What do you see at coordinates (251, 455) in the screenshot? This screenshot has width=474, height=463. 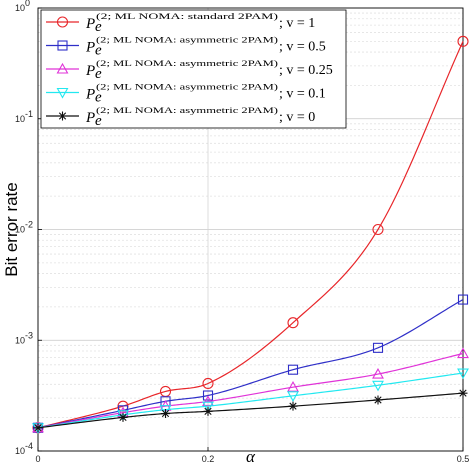 I see `x-axis-label: α` at bounding box center [251, 455].